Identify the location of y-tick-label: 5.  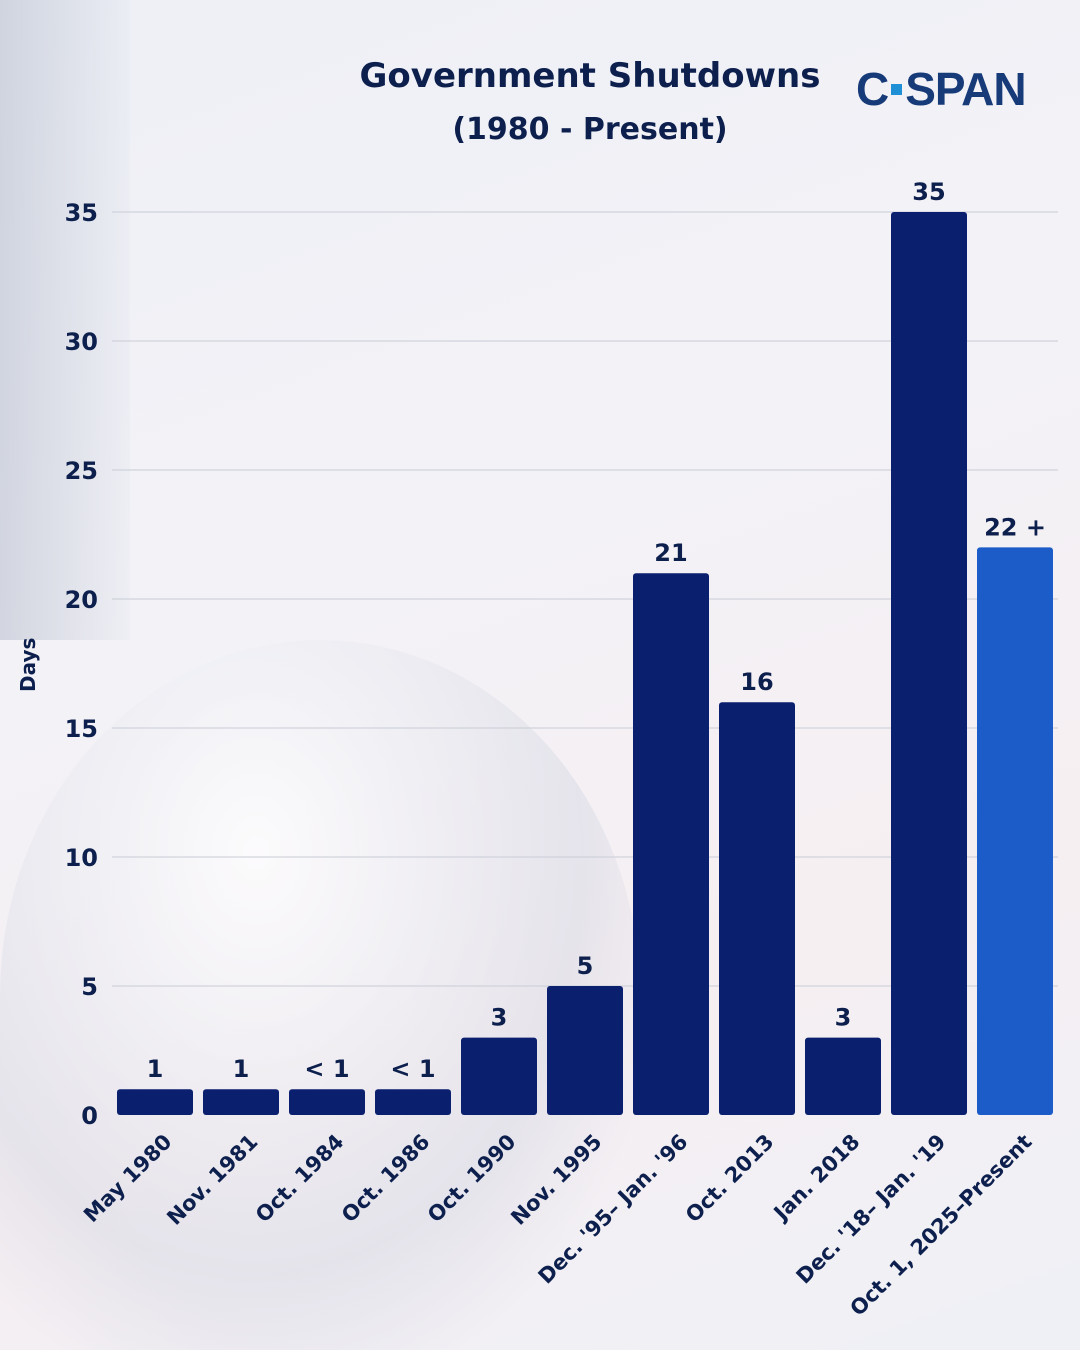
(89, 987).